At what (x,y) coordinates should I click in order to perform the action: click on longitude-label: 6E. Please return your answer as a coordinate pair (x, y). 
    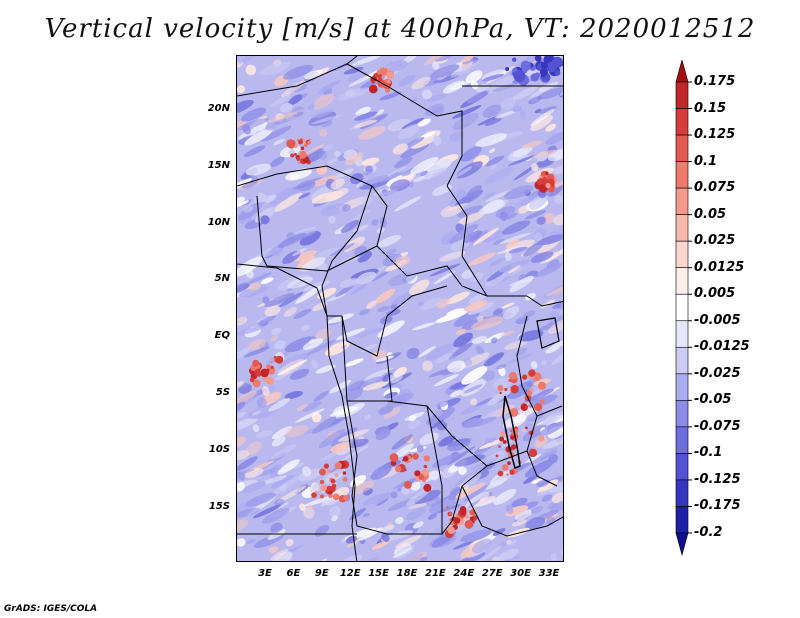
    Looking at the image, I should click on (293, 573).